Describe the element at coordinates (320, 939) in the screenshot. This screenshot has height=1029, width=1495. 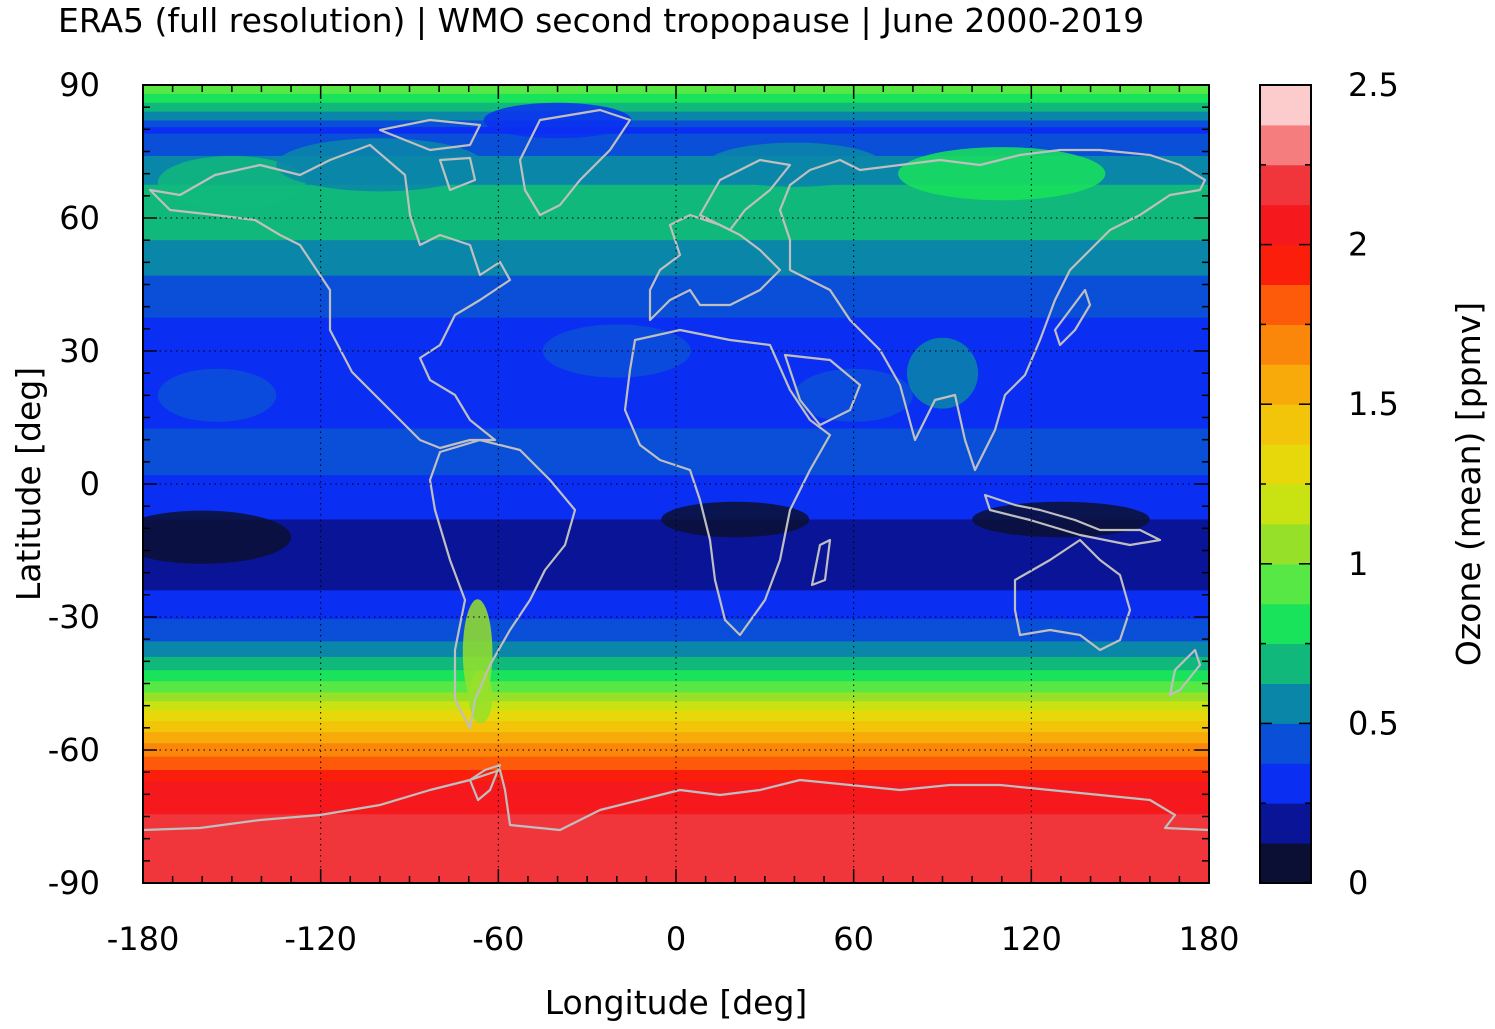
I see `x-tick-label: -120` at that location.